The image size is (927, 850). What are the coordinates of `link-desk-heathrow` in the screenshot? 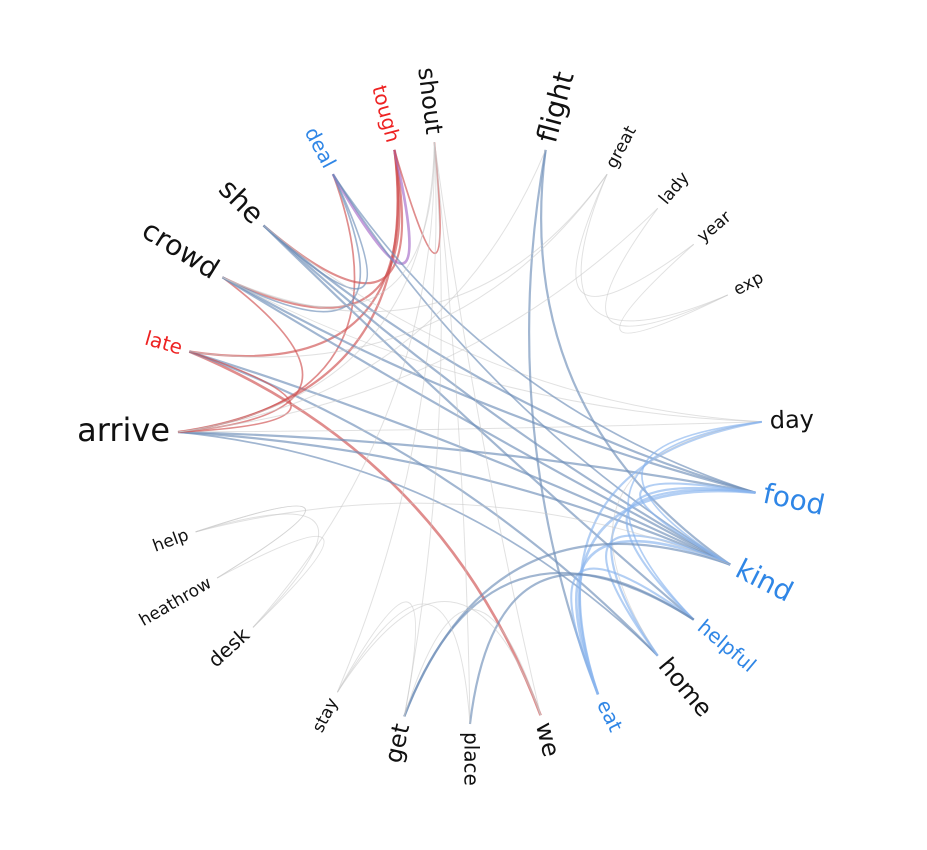 It's located at (270, 581).